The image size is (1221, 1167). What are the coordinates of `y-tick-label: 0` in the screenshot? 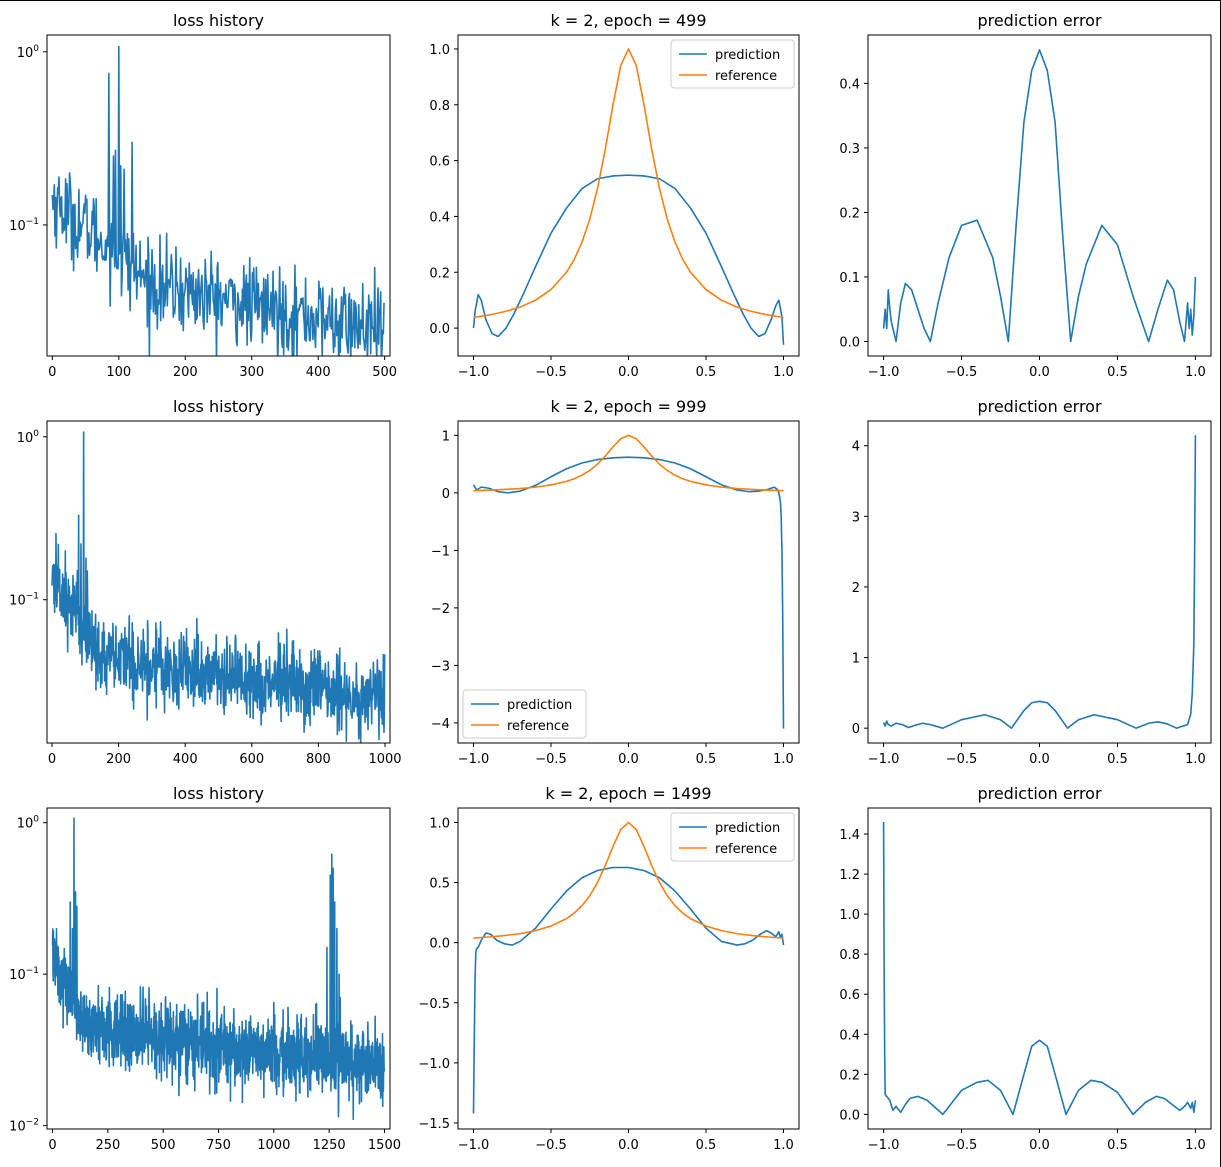 It's located at (446, 494).